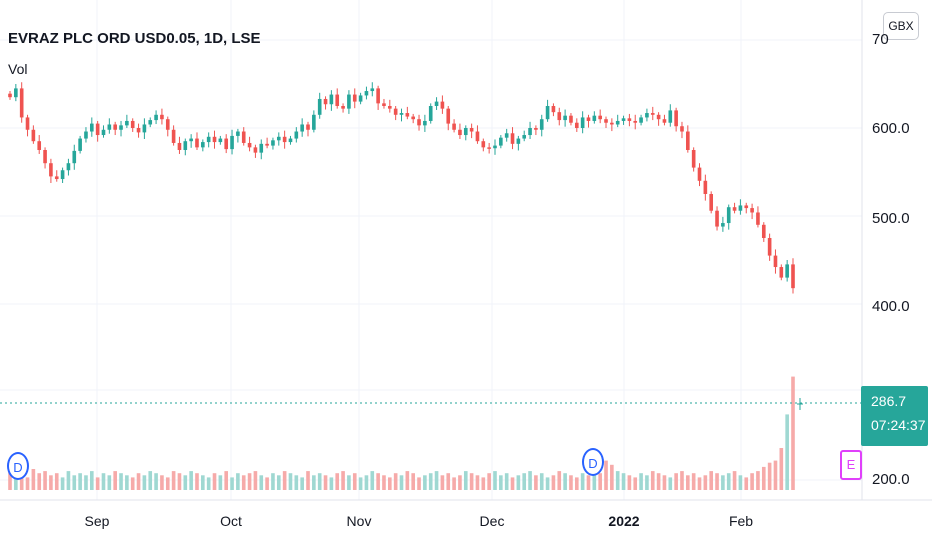 This screenshot has width=932, height=550. What do you see at coordinates (901, 26) in the screenshot?
I see `currency-badge: GBX` at bounding box center [901, 26].